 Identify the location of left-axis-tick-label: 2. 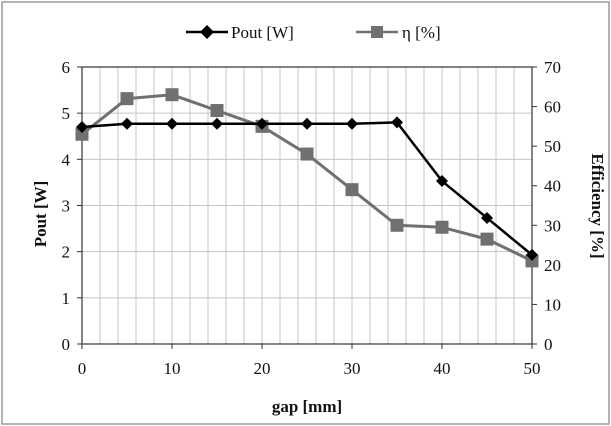
(66, 252).